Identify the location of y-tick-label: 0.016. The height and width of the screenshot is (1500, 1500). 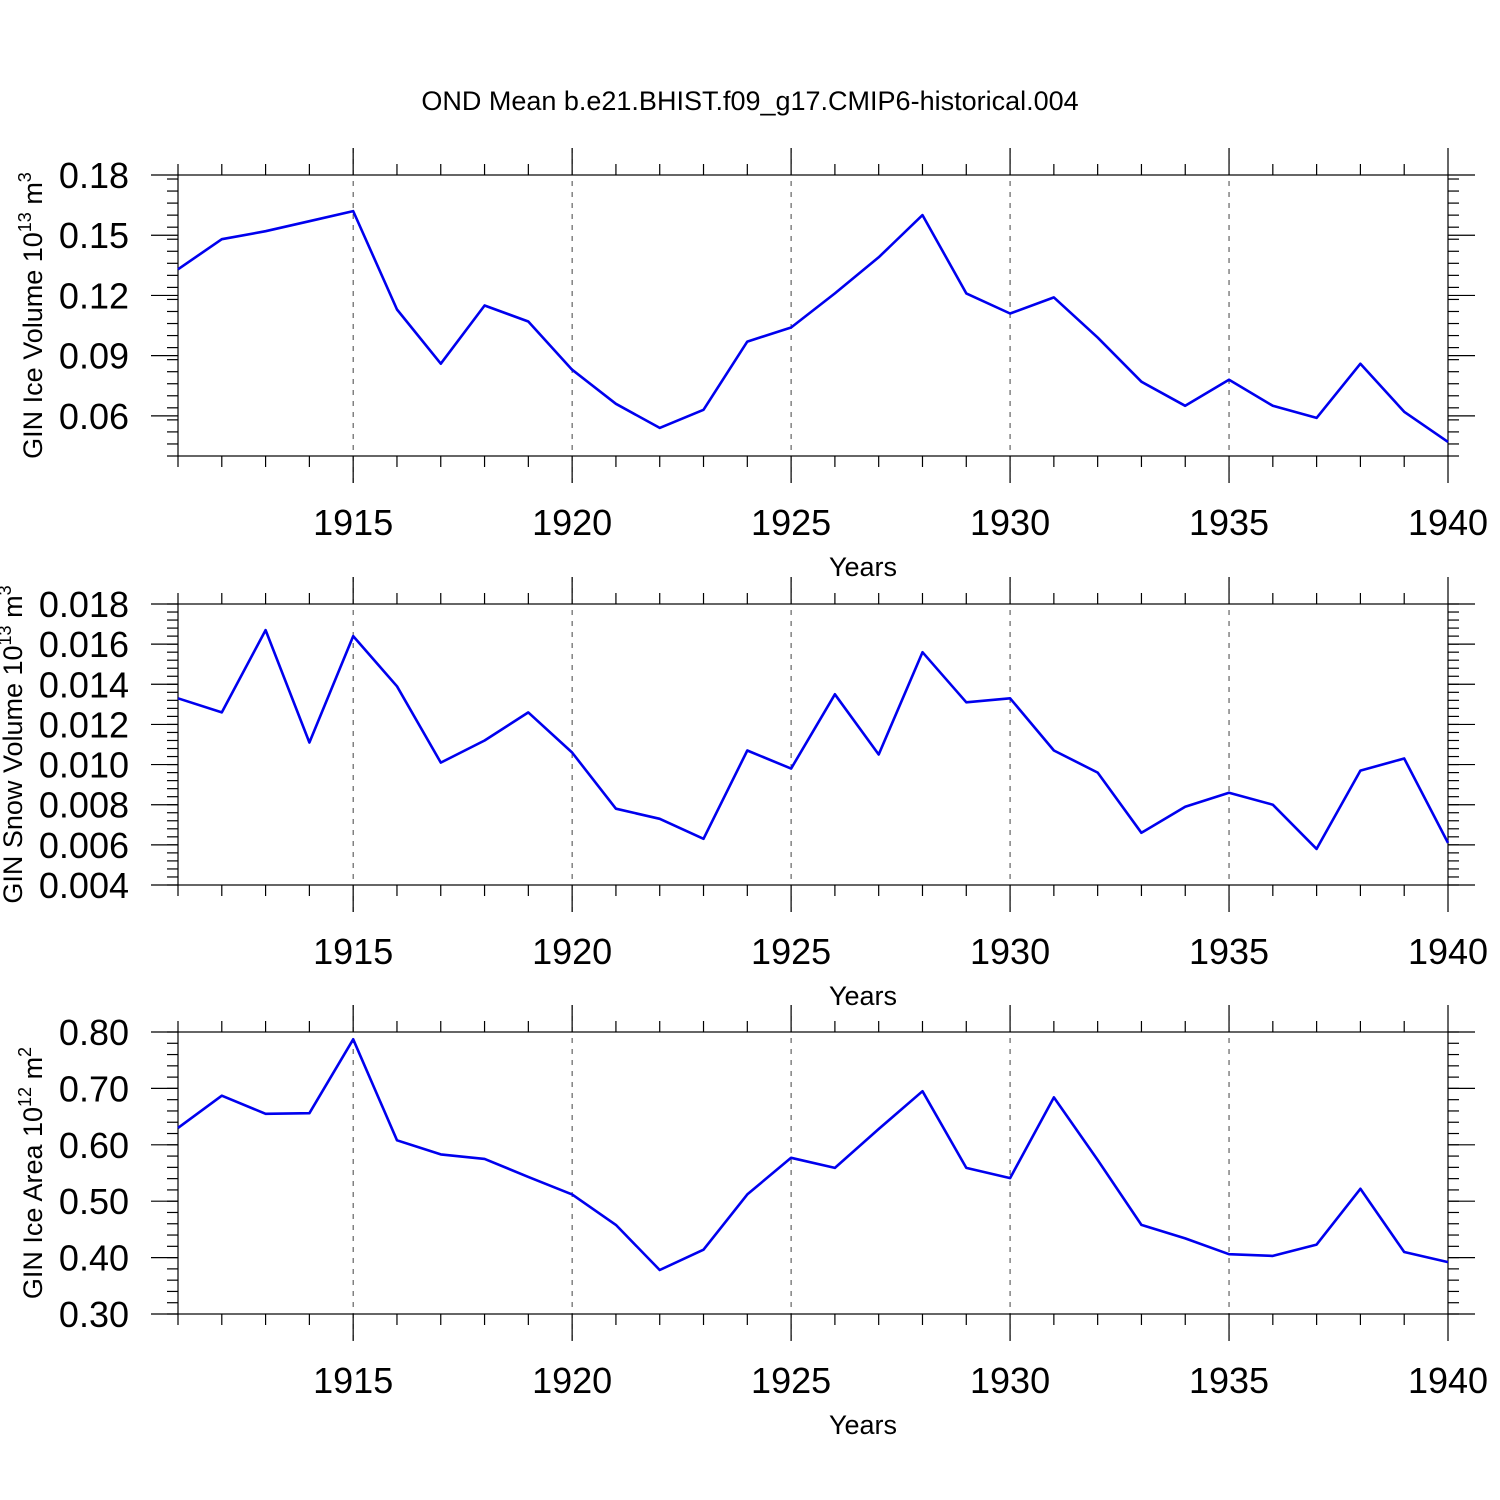
(84, 644).